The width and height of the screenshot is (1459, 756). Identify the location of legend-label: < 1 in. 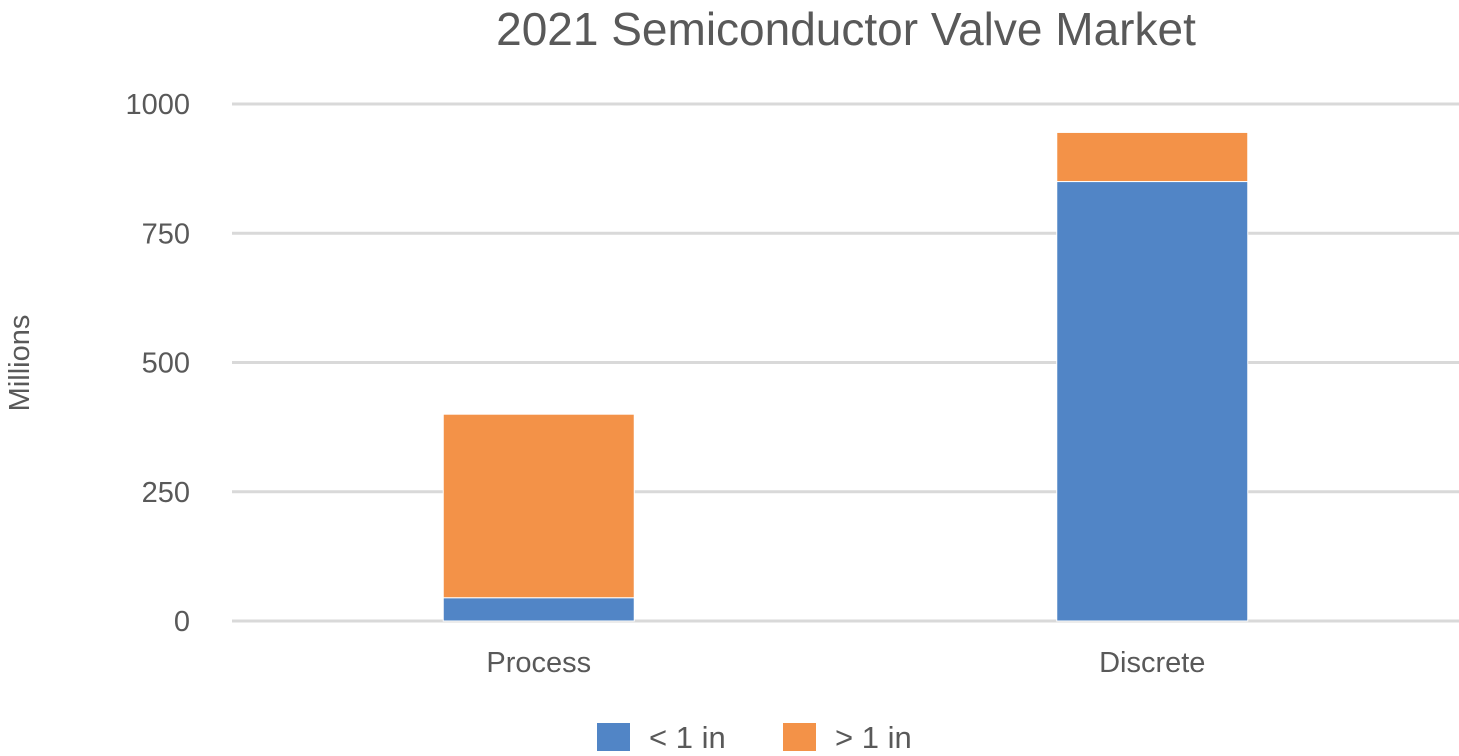
(687, 737).